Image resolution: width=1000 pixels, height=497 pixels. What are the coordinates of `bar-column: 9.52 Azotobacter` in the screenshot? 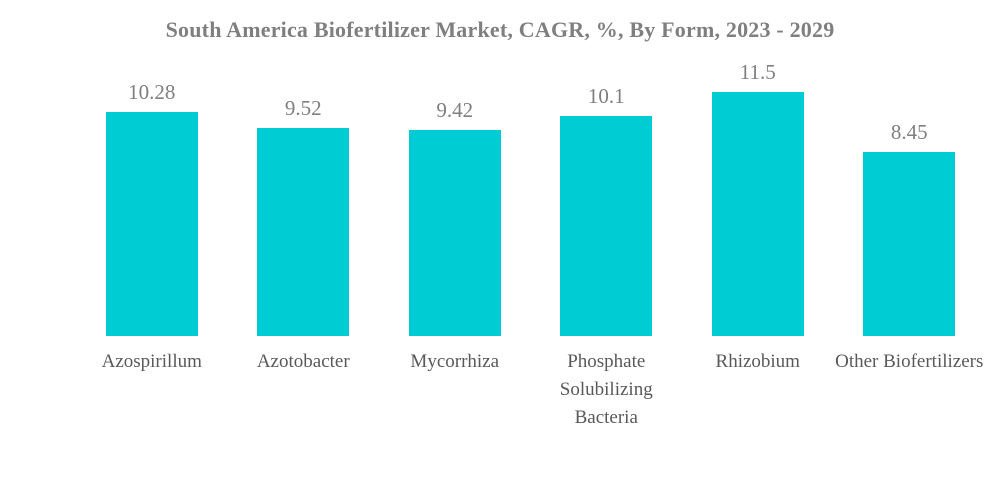 It's located at (304, 246).